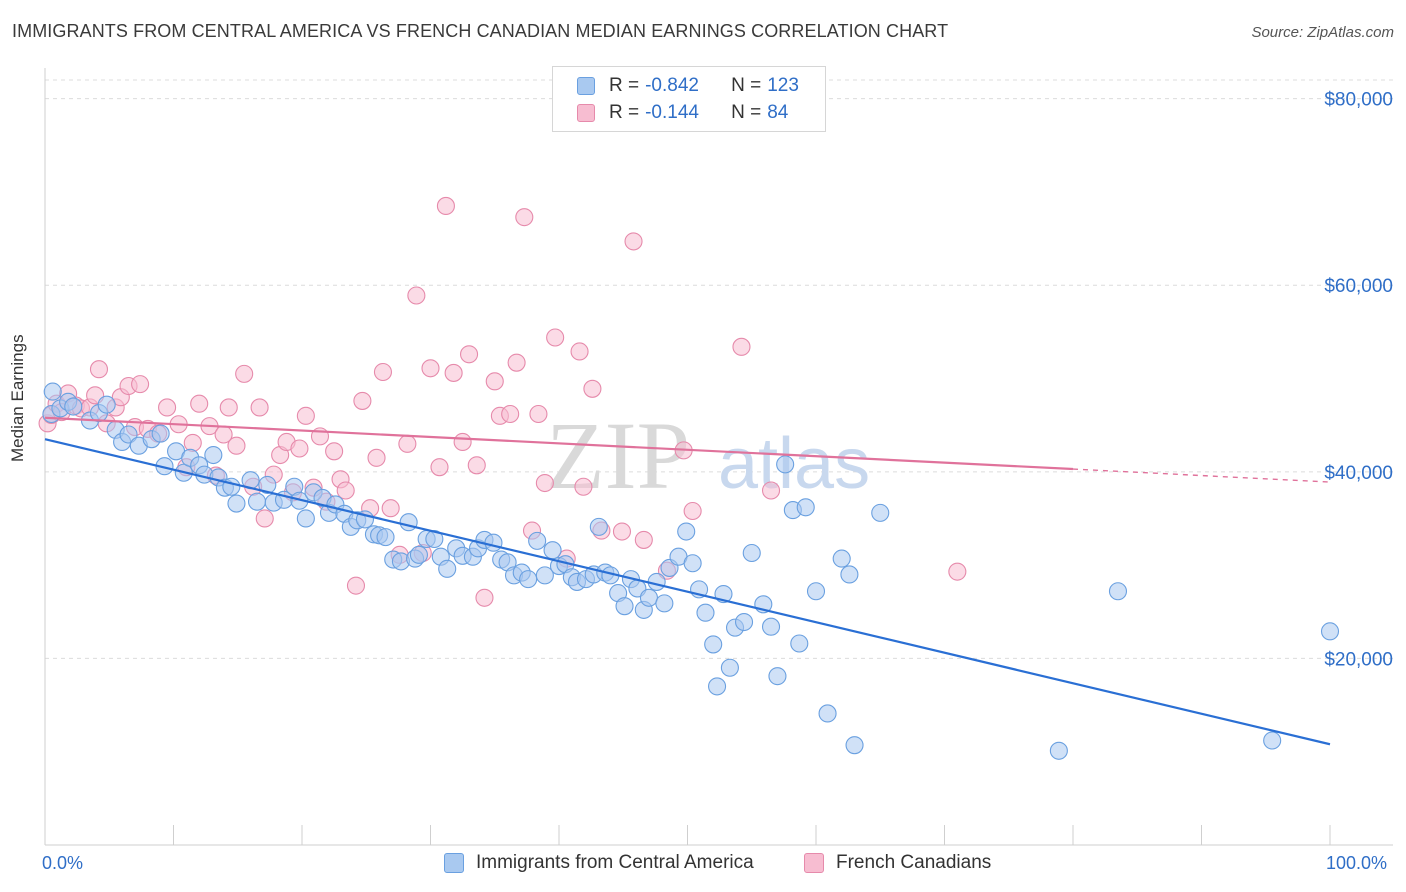 Image resolution: width=1406 pixels, height=892 pixels. I want to click on stats-row-central-america: R = -0.842 N = 123, so click(688, 86).